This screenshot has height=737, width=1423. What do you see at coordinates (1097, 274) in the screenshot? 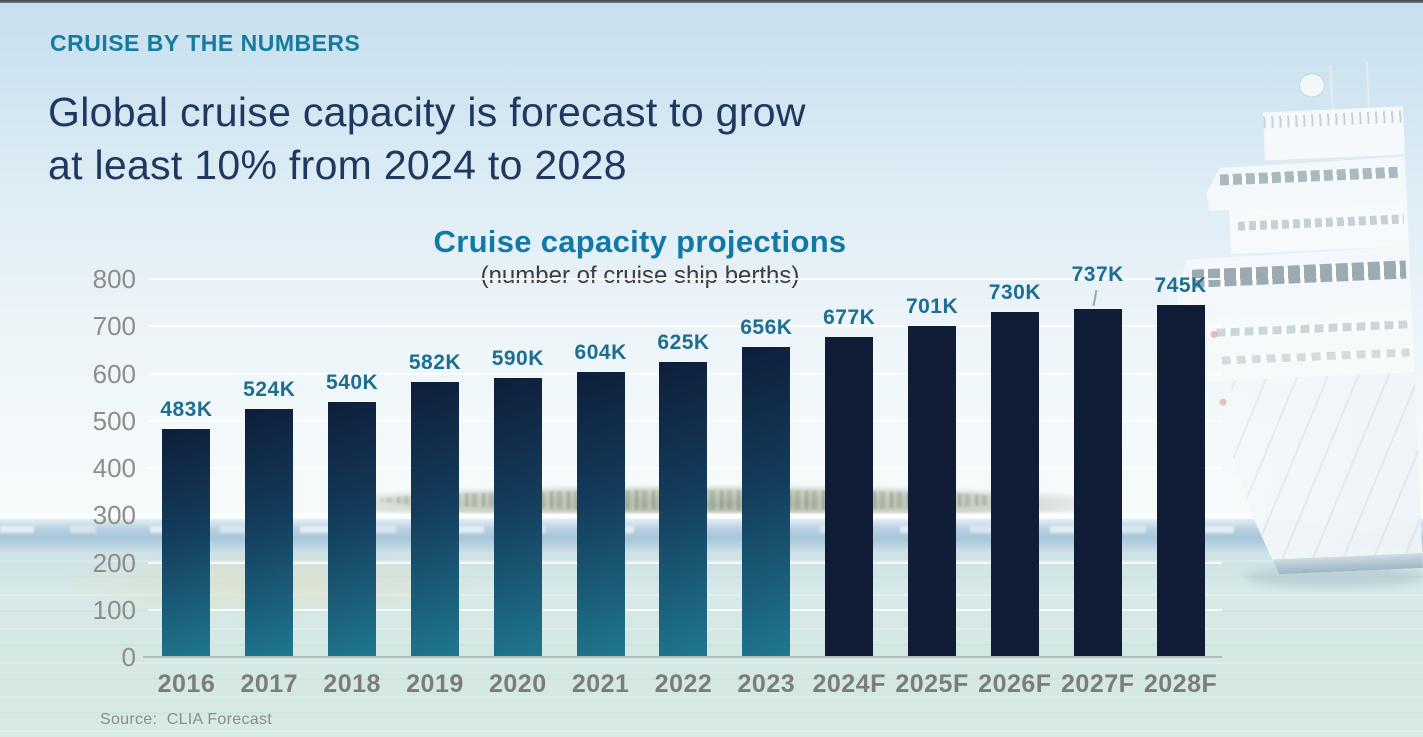
I see `bar-value-label-2027F: 737K` at bounding box center [1097, 274].